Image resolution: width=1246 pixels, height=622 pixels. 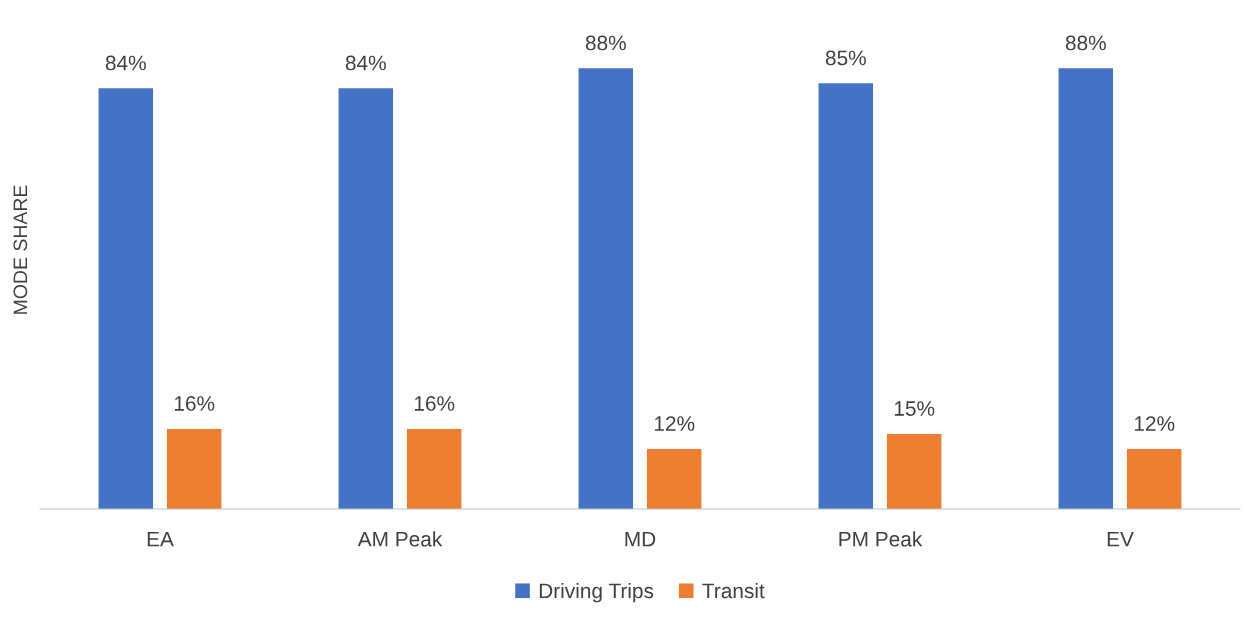 What do you see at coordinates (400, 539) in the screenshot?
I see `x-tick-label: AM Peak` at bounding box center [400, 539].